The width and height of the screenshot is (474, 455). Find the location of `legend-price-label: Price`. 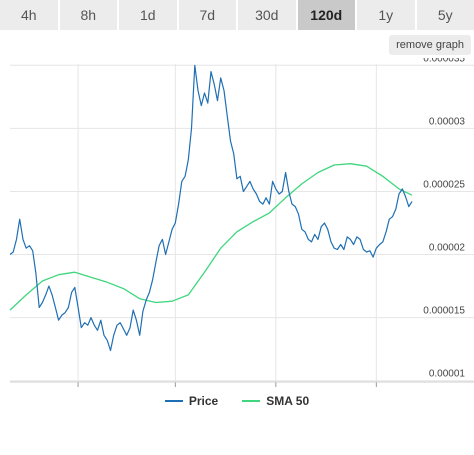

legend-price-label: Price is located at coordinates (203, 401).